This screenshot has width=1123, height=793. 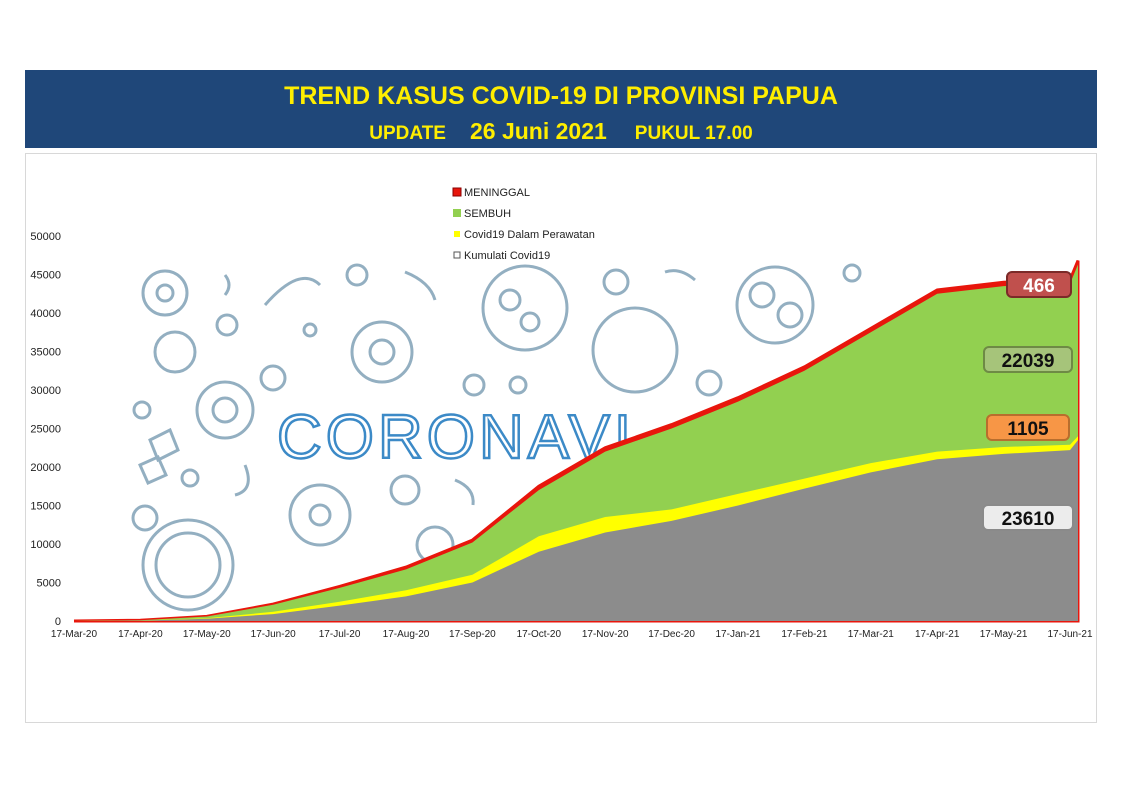 What do you see at coordinates (340, 634) in the screenshot?
I see `x-tick-label: 17-Jul-20` at bounding box center [340, 634].